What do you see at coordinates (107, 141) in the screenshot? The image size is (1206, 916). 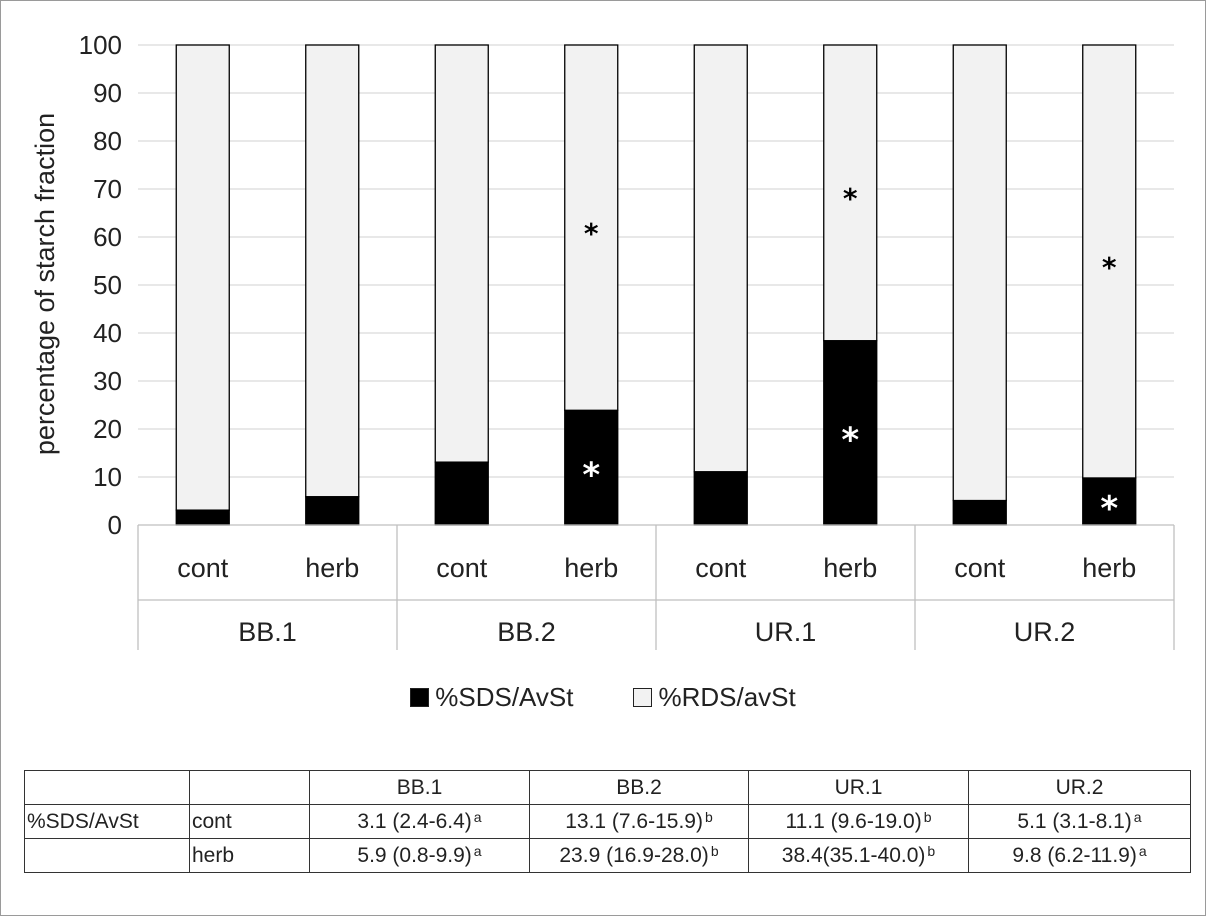 I see `y-tick-label: 80` at bounding box center [107, 141].